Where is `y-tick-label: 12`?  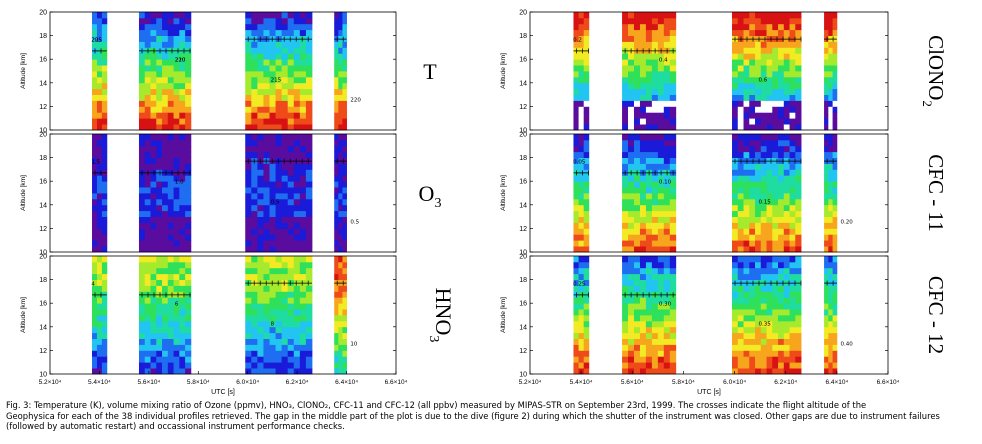
y-tick-label: 12 is located at coordinates (43, 107).